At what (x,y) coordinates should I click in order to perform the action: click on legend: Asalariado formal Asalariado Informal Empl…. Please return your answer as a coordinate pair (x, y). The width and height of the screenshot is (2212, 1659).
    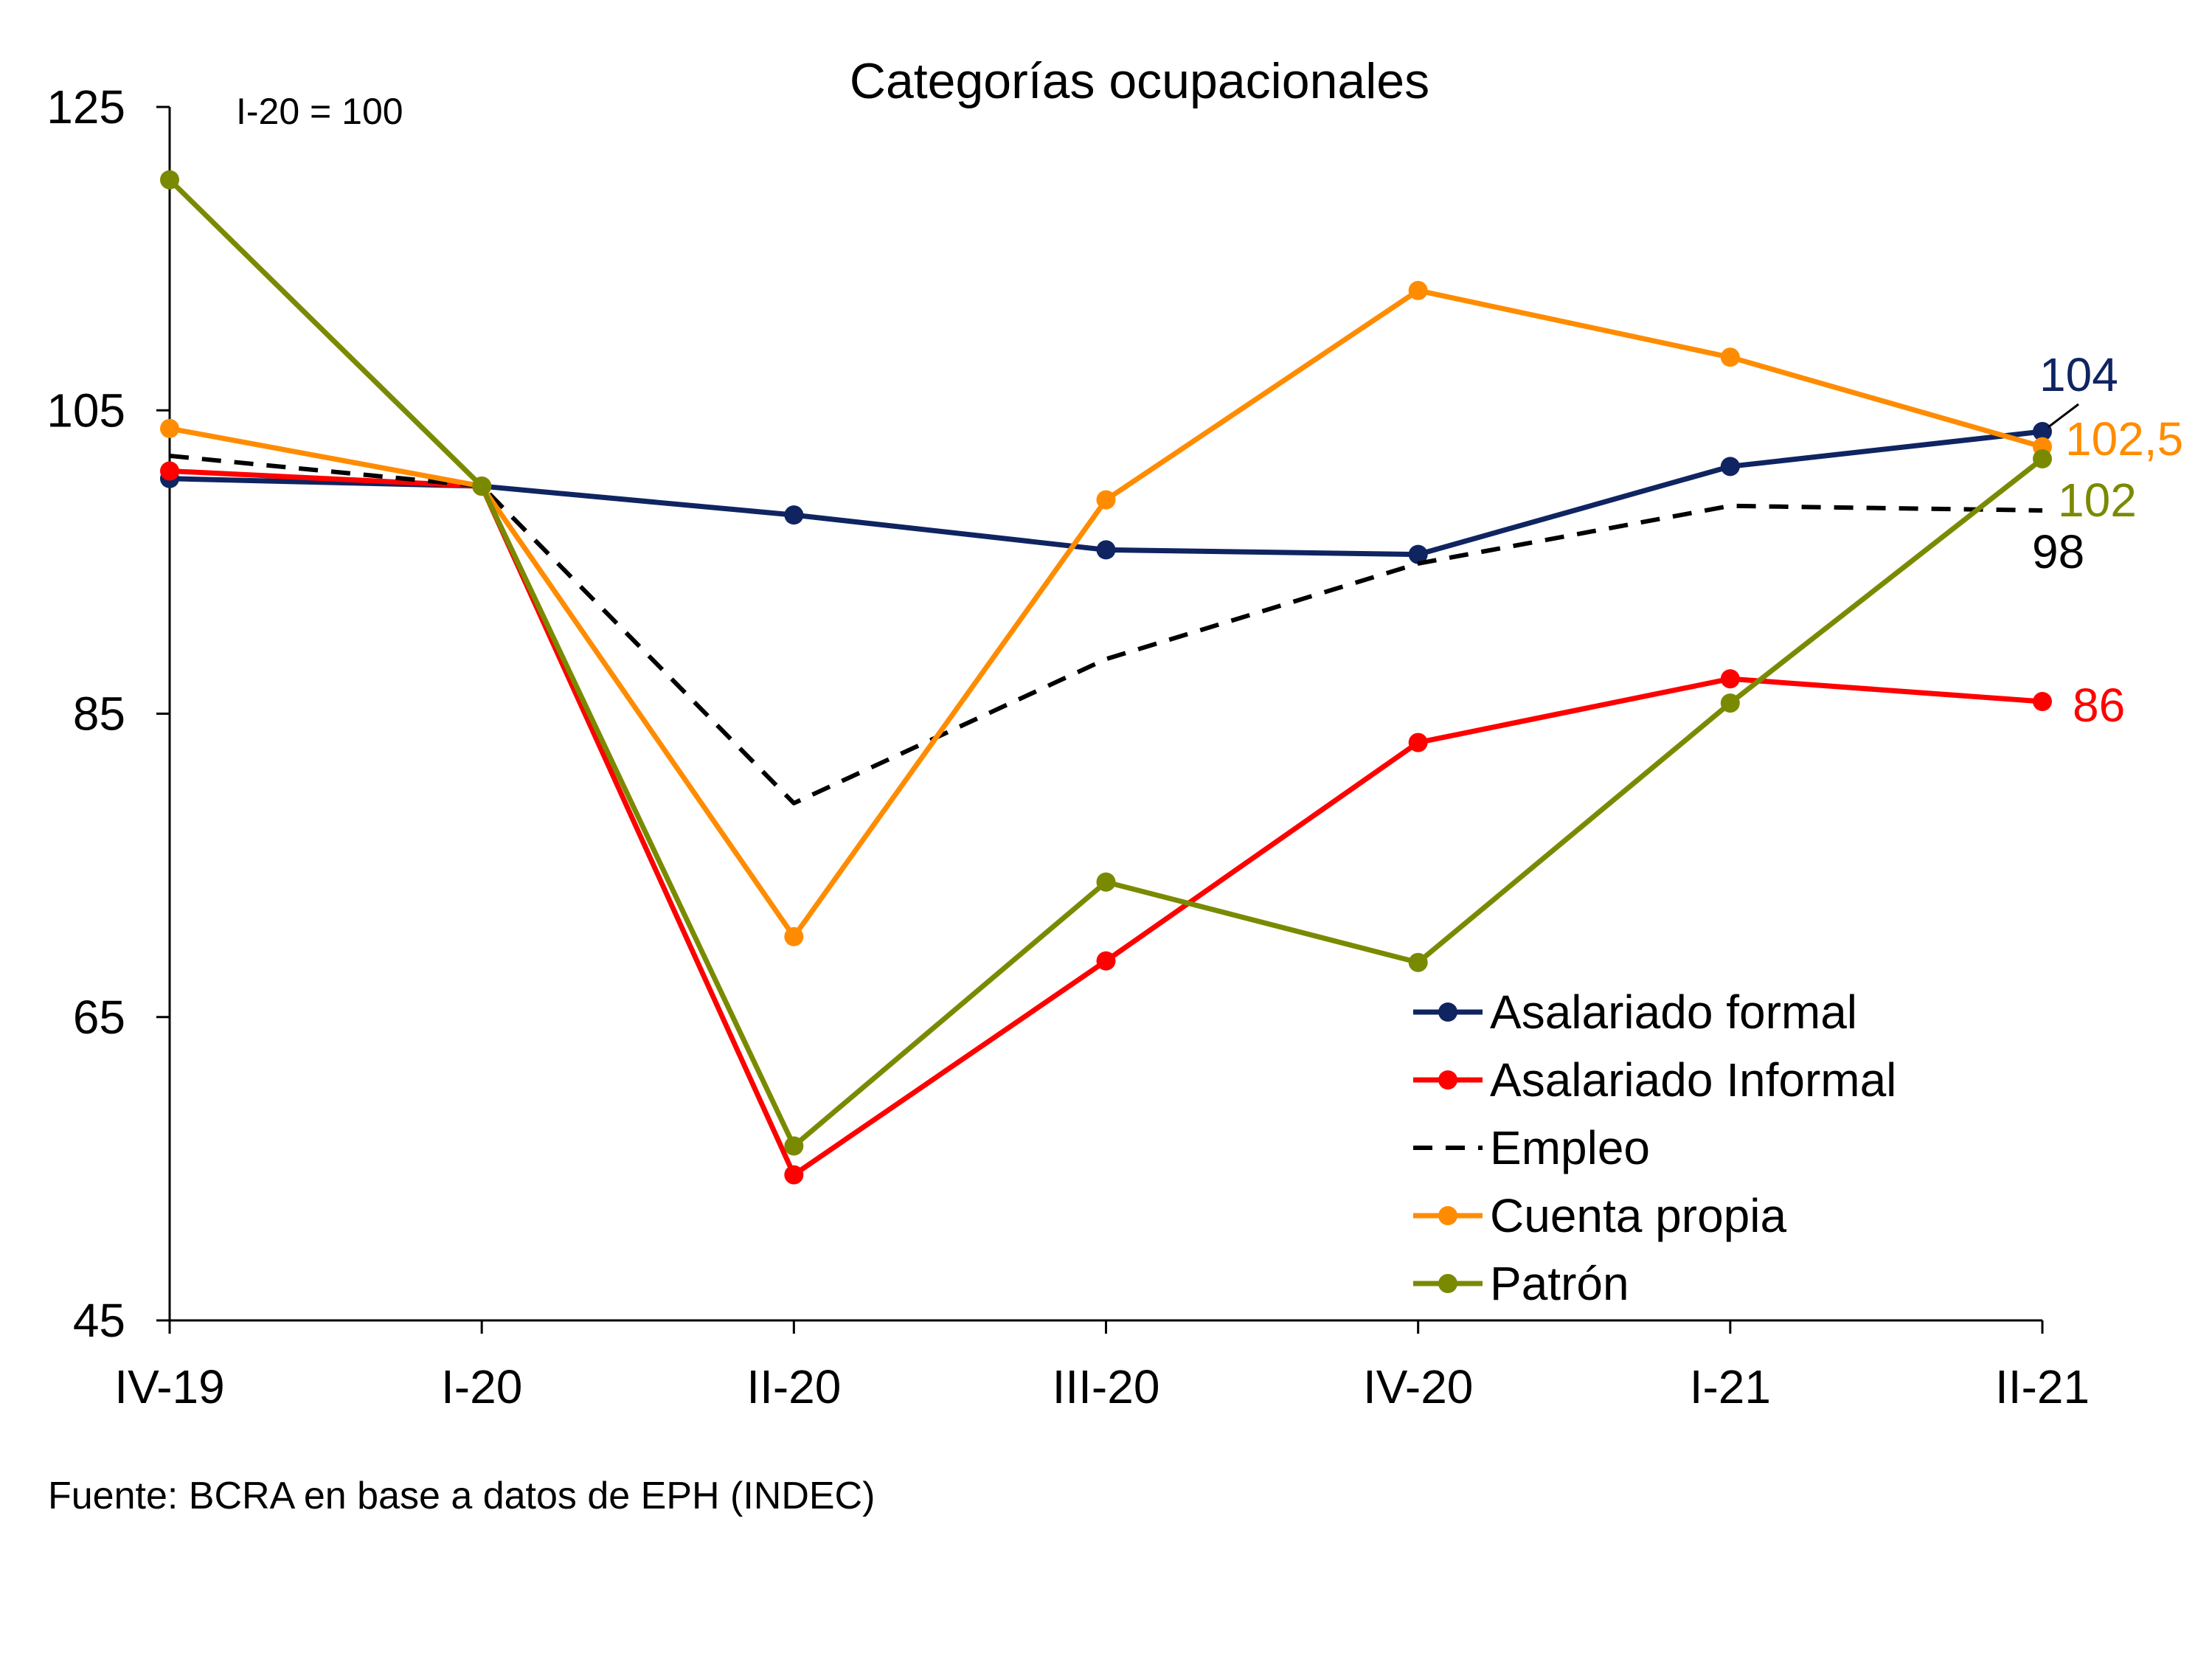
    Looking at the image, I should click on (1654, 1148).